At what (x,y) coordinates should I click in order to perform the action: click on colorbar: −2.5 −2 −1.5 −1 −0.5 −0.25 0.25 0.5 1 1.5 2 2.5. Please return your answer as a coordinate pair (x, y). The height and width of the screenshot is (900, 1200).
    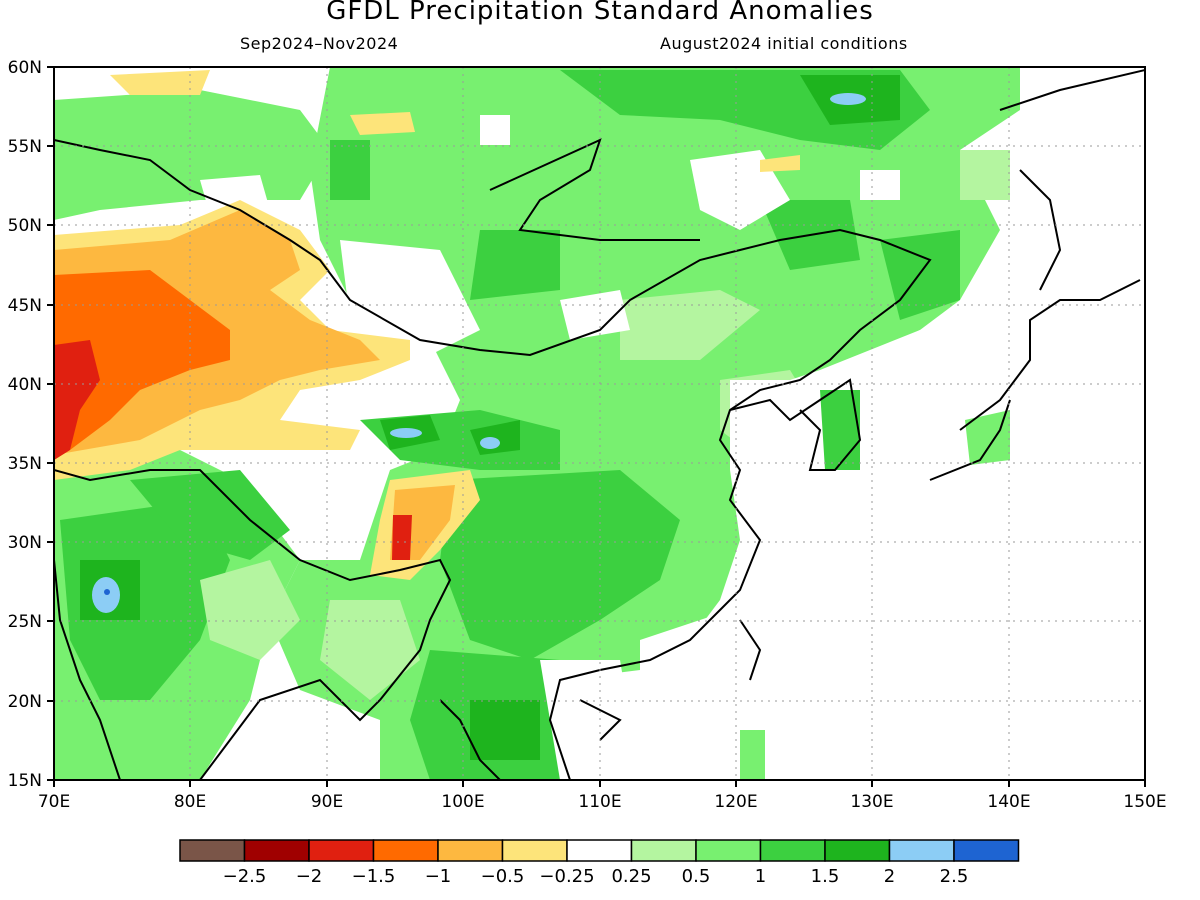
    Looking at the image, I should click on (599, 863).